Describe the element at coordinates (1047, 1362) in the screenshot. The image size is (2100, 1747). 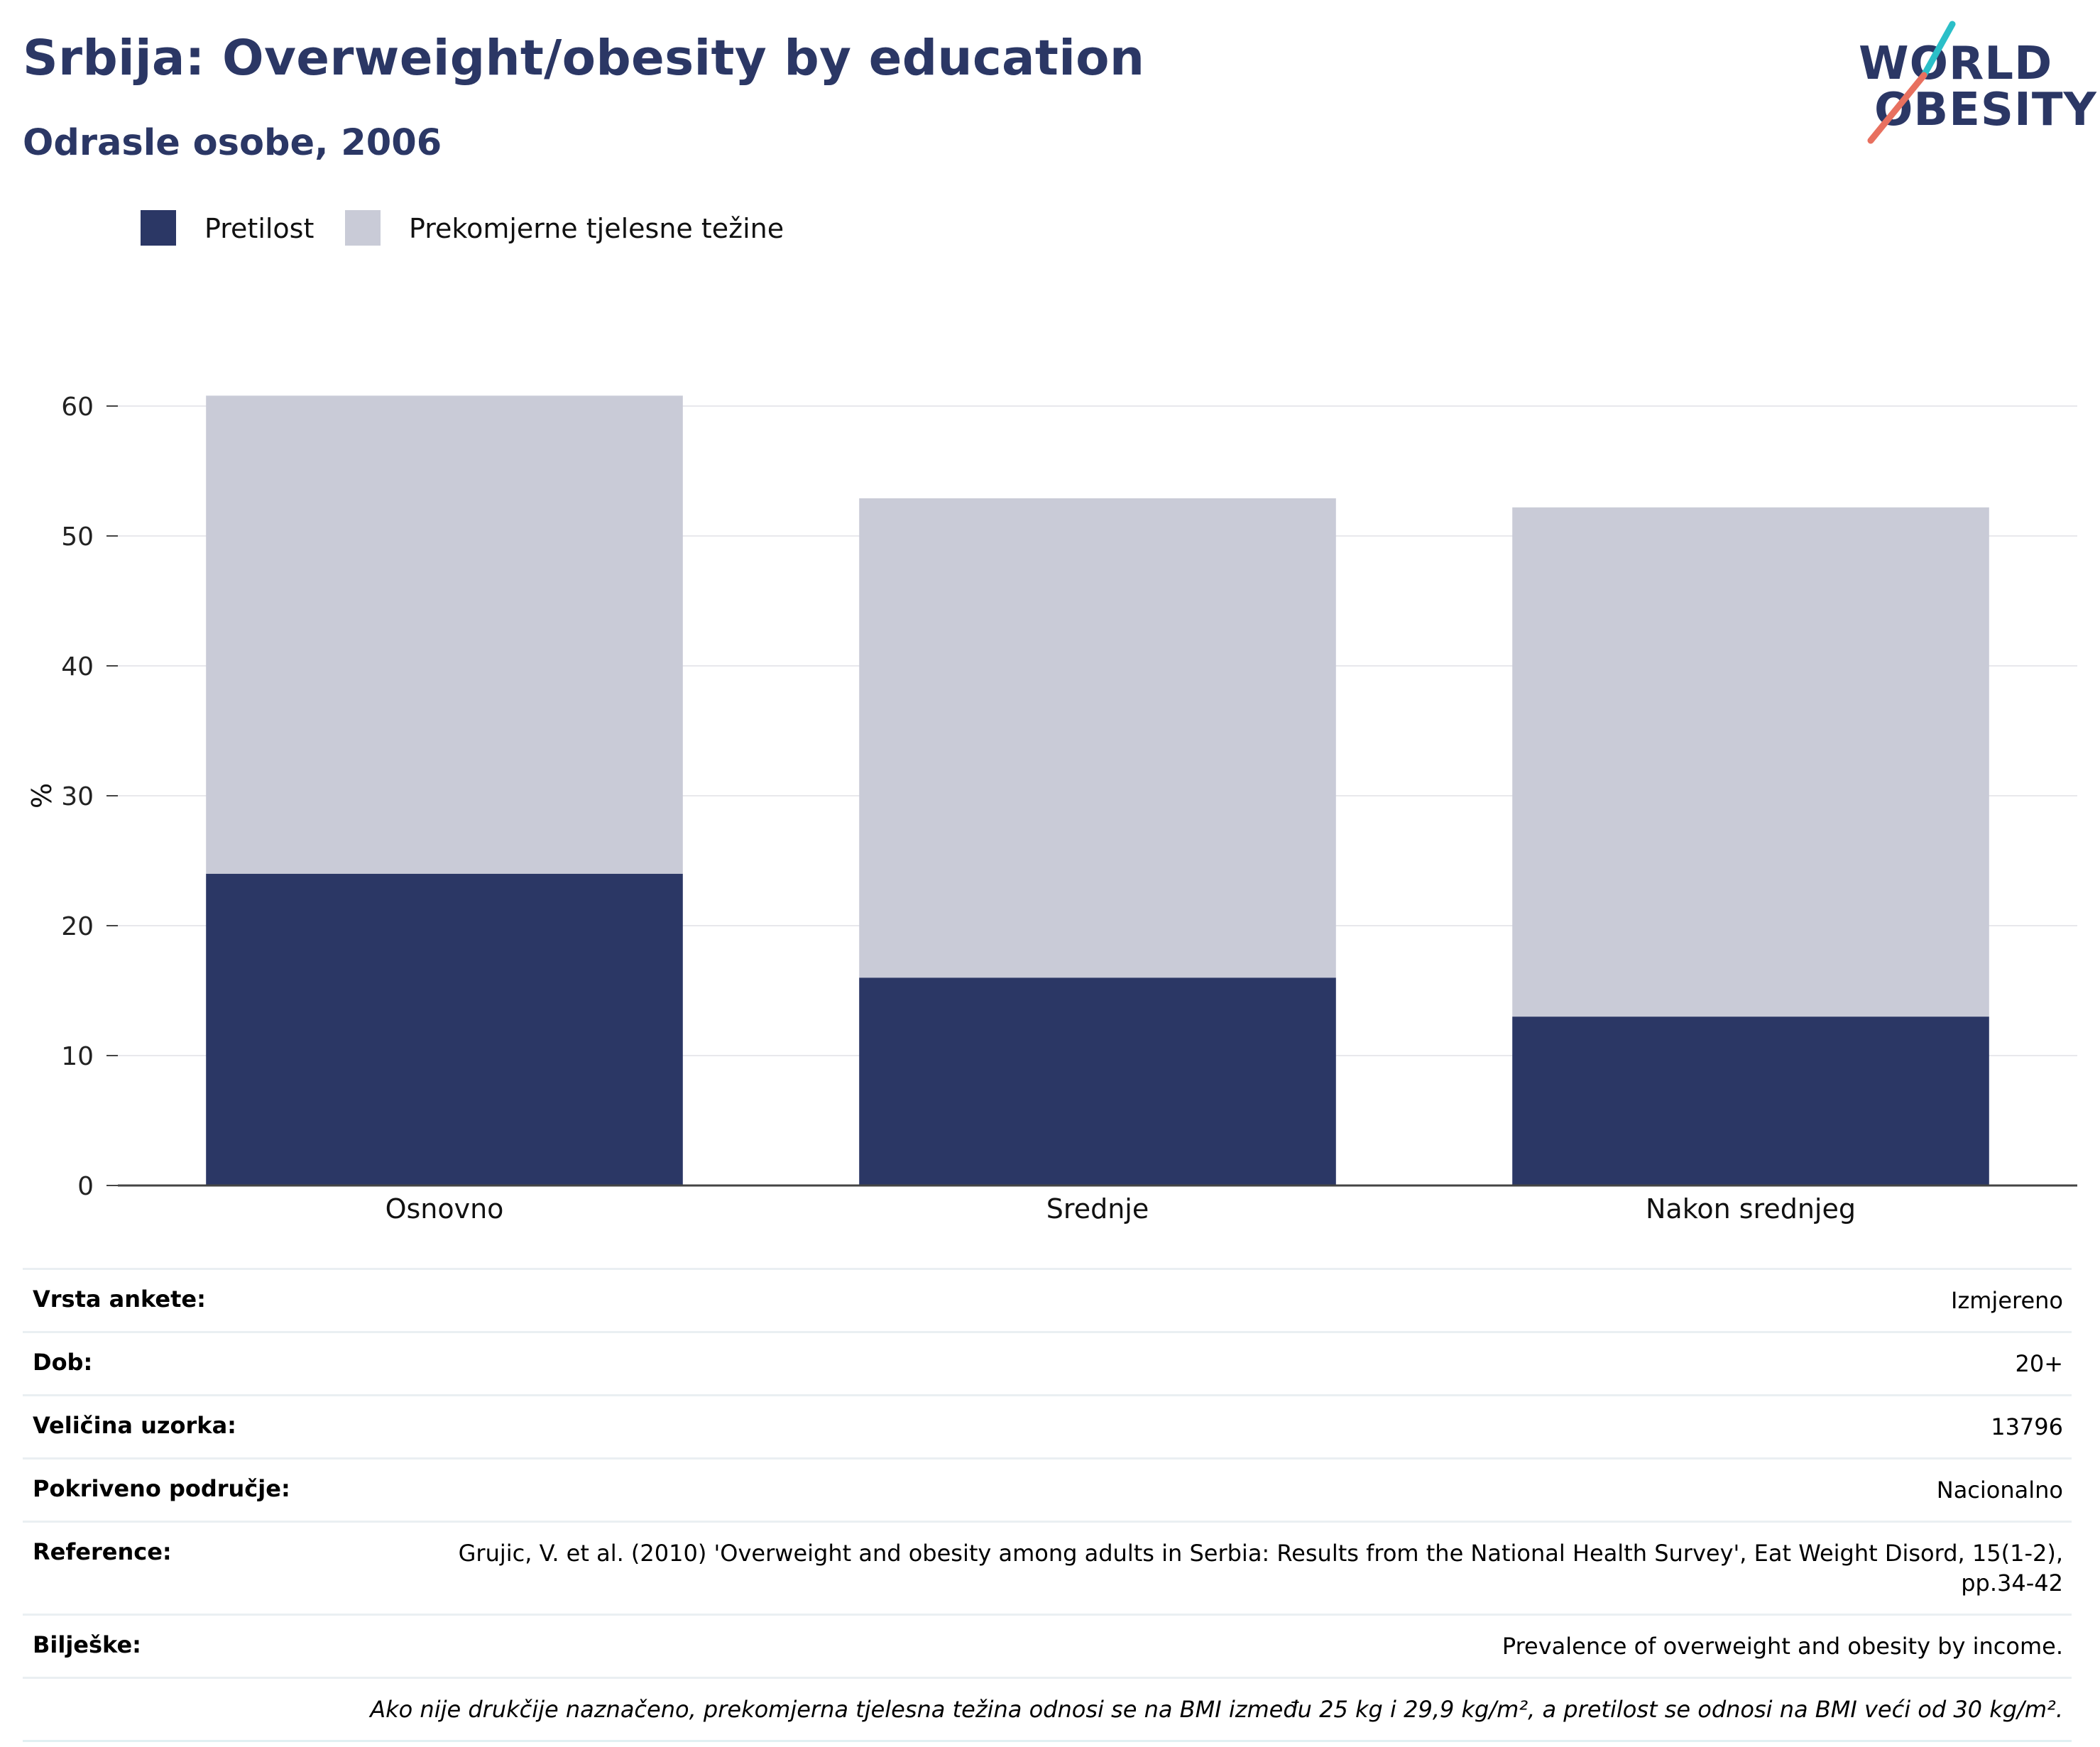
I see `meta-row-age: Dob: 20+` at that location.